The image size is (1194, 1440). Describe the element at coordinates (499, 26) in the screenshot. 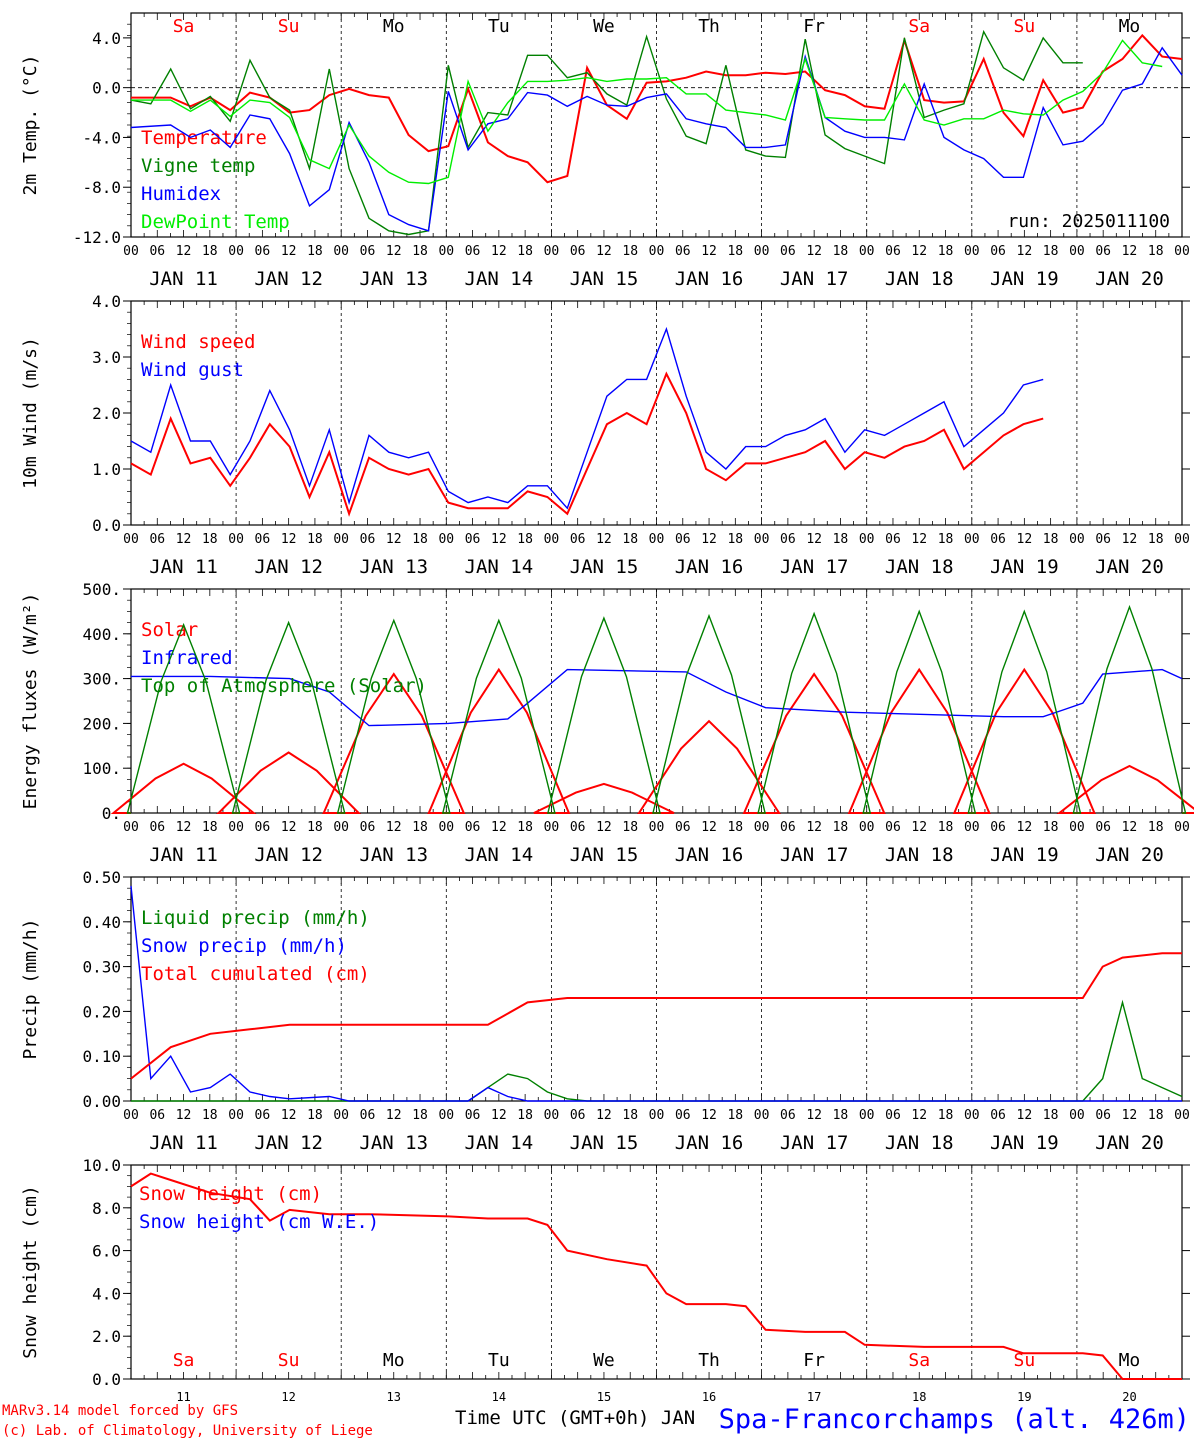

I see `weekday-label: Tu` at that location.